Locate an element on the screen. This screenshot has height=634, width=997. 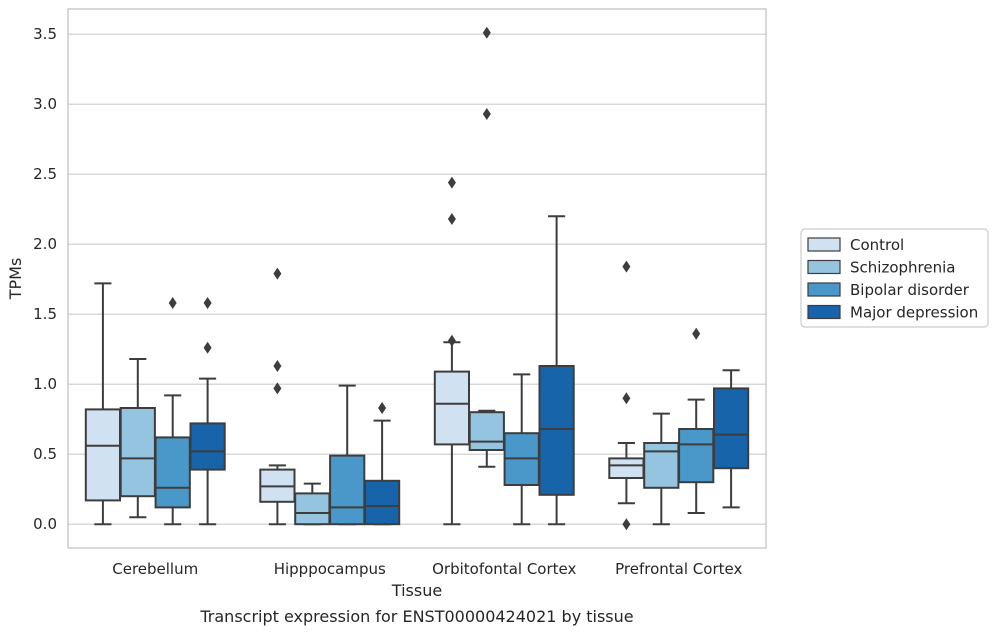
x-tick-label: Prefrontal Cortex is located at coordinates (678, 569).